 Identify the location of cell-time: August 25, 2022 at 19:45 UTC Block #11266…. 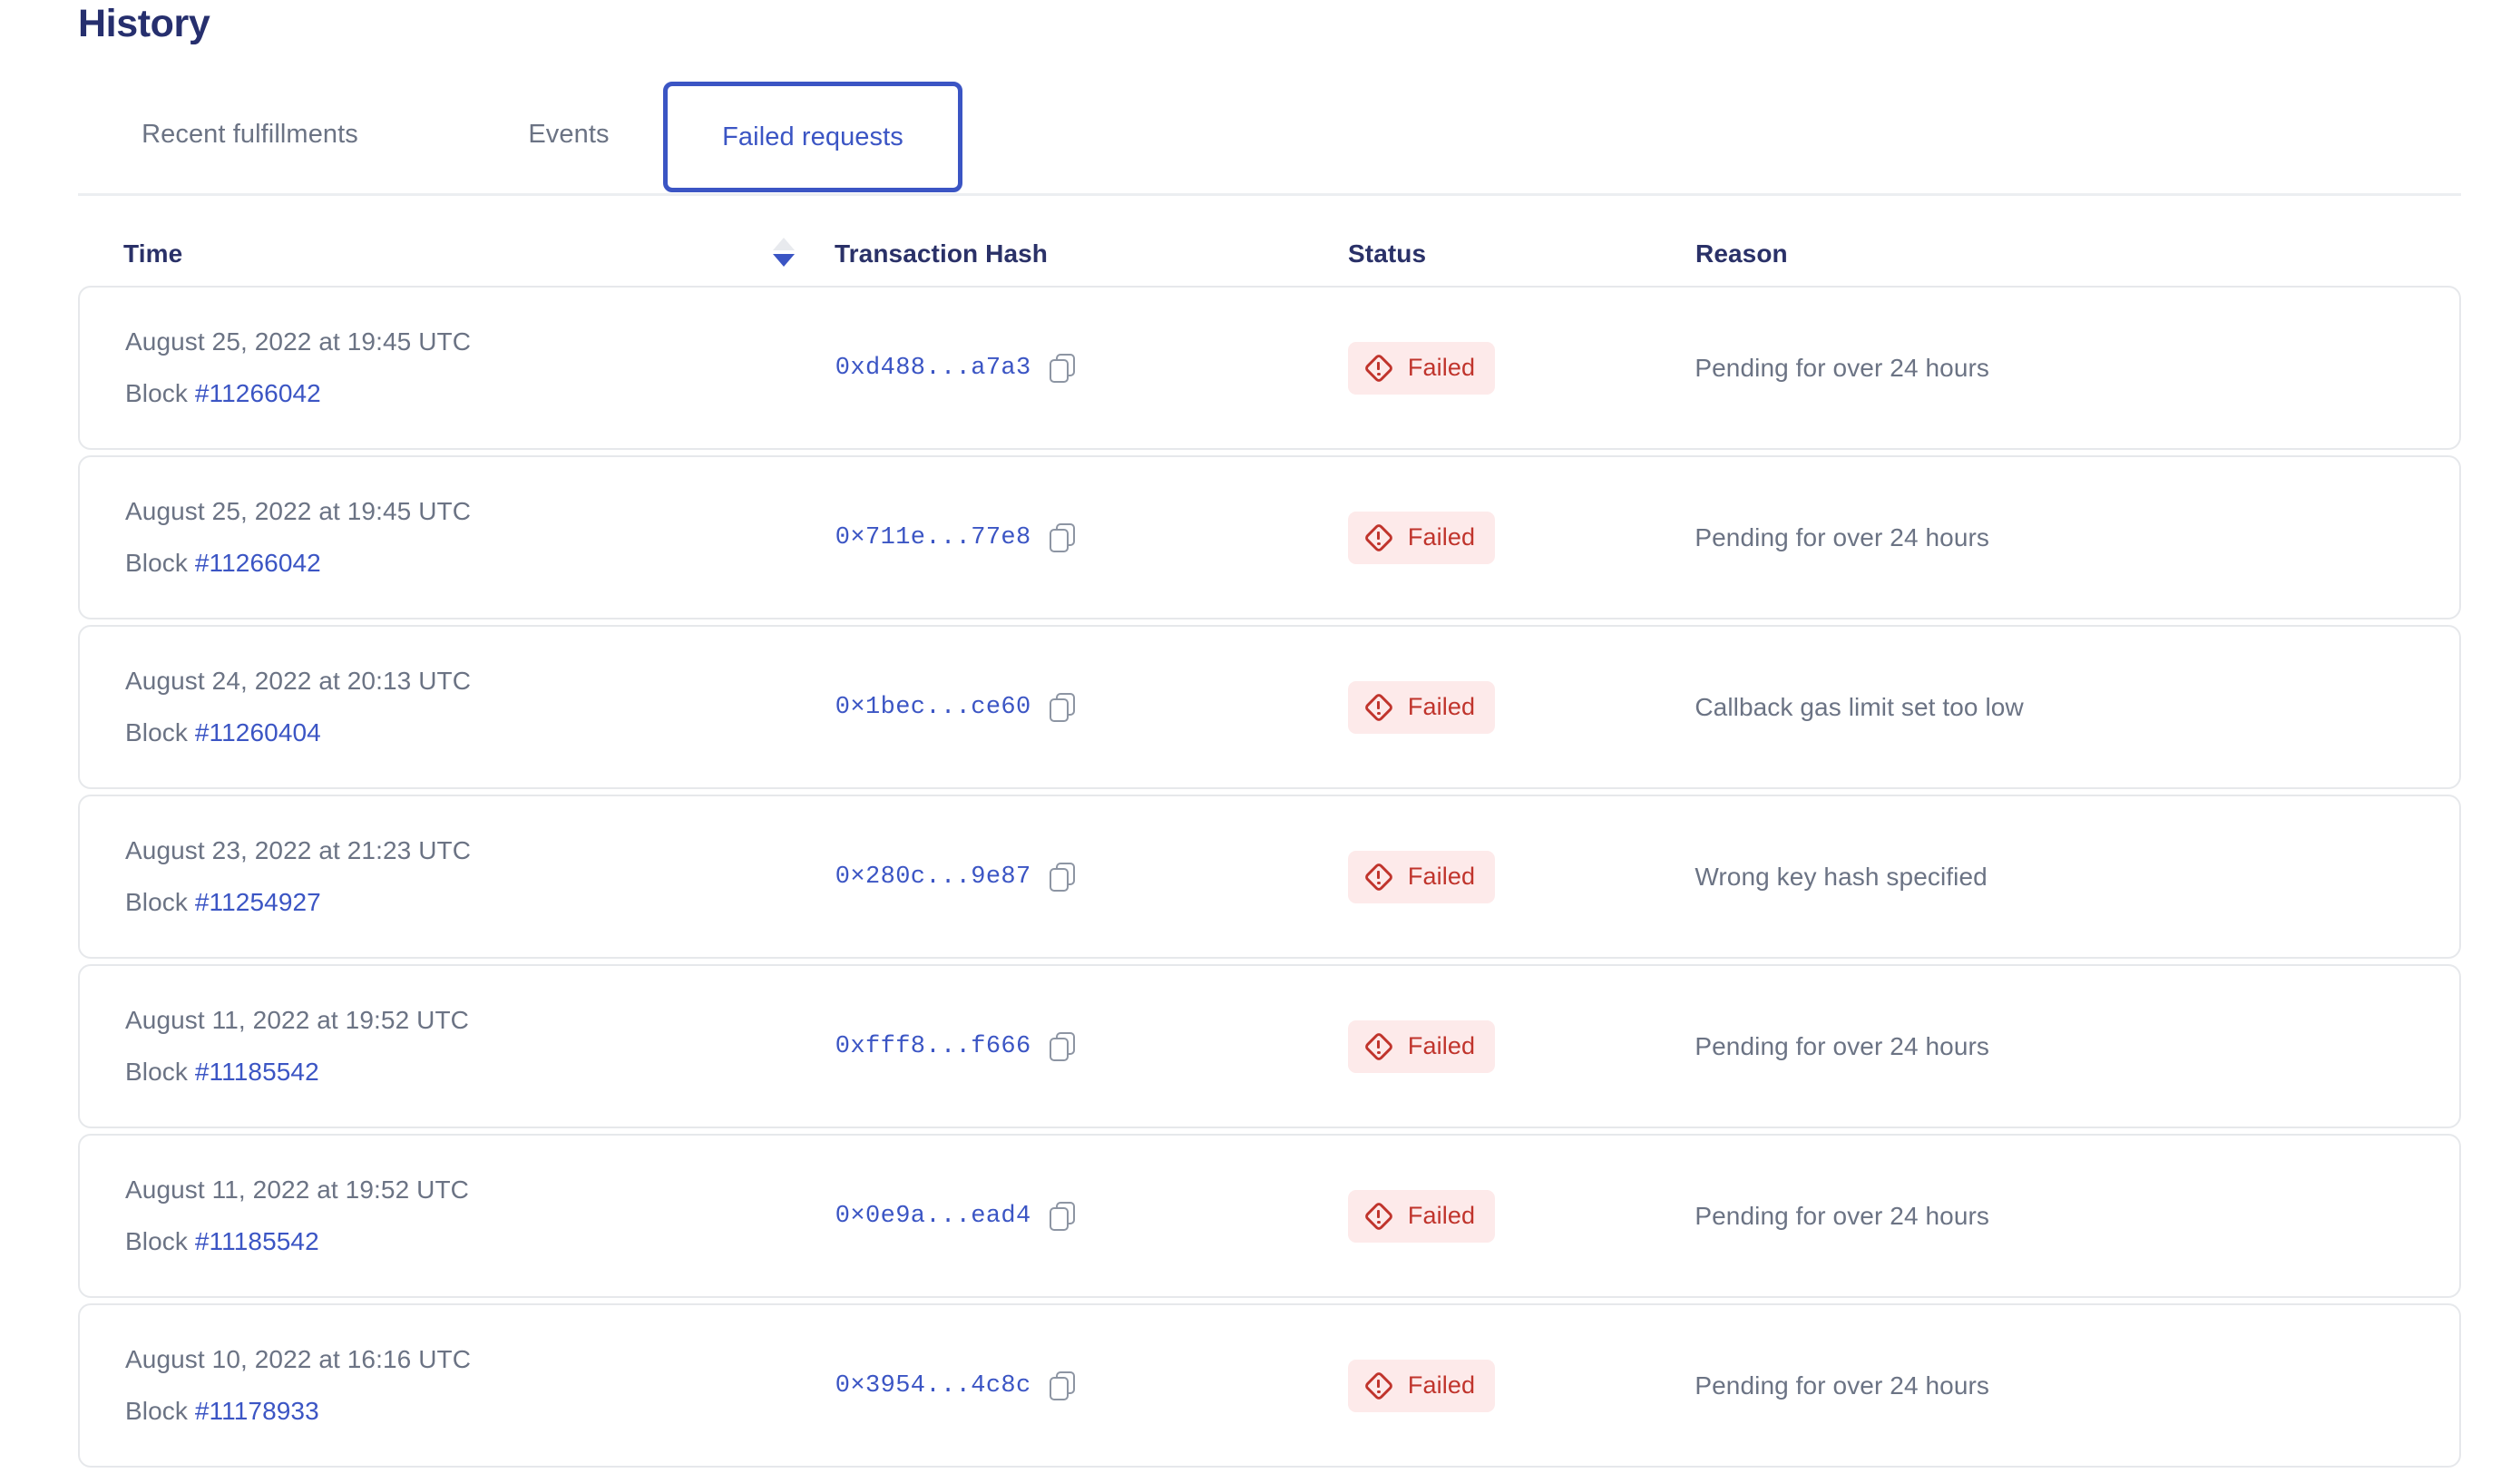
(451, 537).